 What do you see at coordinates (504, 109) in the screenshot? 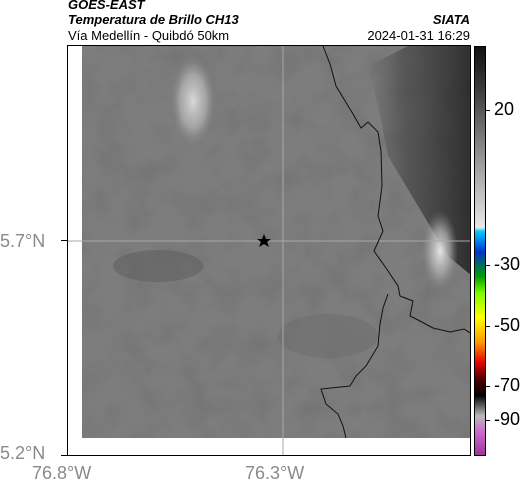
I see `cb-label-20: 20` at bounding box center [504, 109].